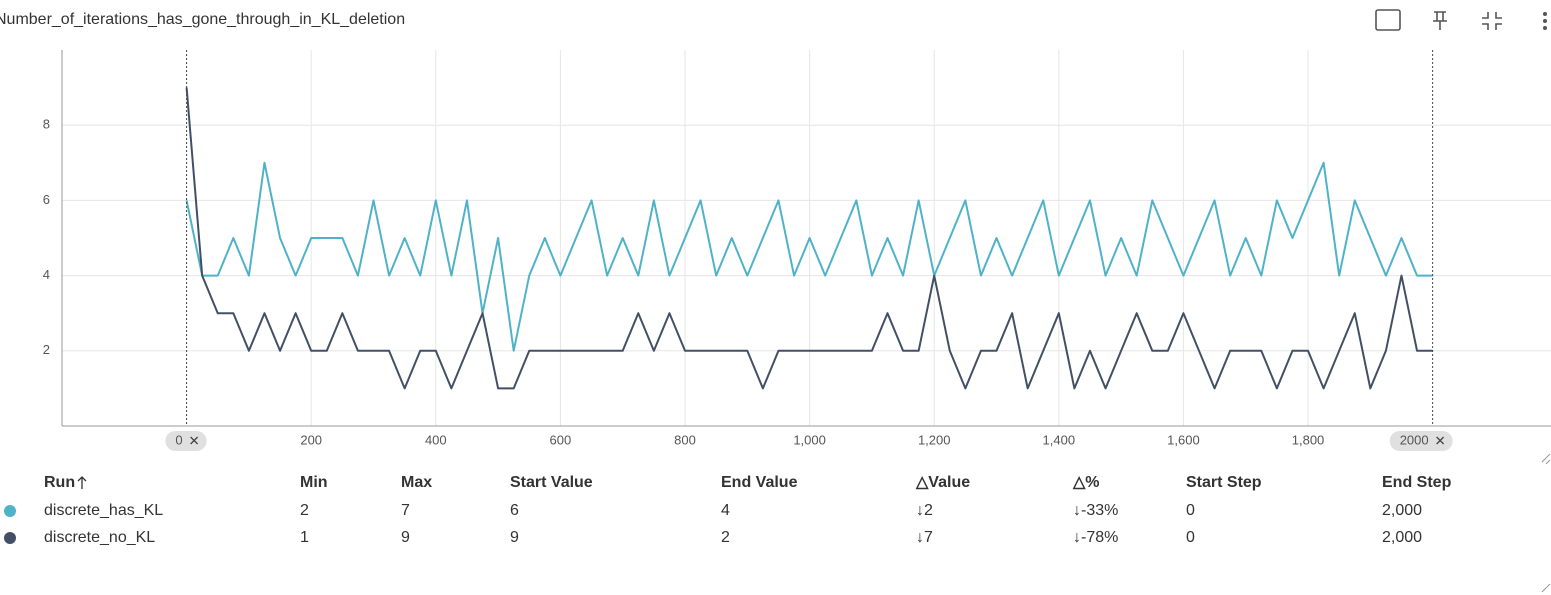 This screenshot has width=1551, height=595. What do you see at coordinates (46, 274) in the screenshot?
I see `y-tick-label: 4` at bounding box center [46, 274].